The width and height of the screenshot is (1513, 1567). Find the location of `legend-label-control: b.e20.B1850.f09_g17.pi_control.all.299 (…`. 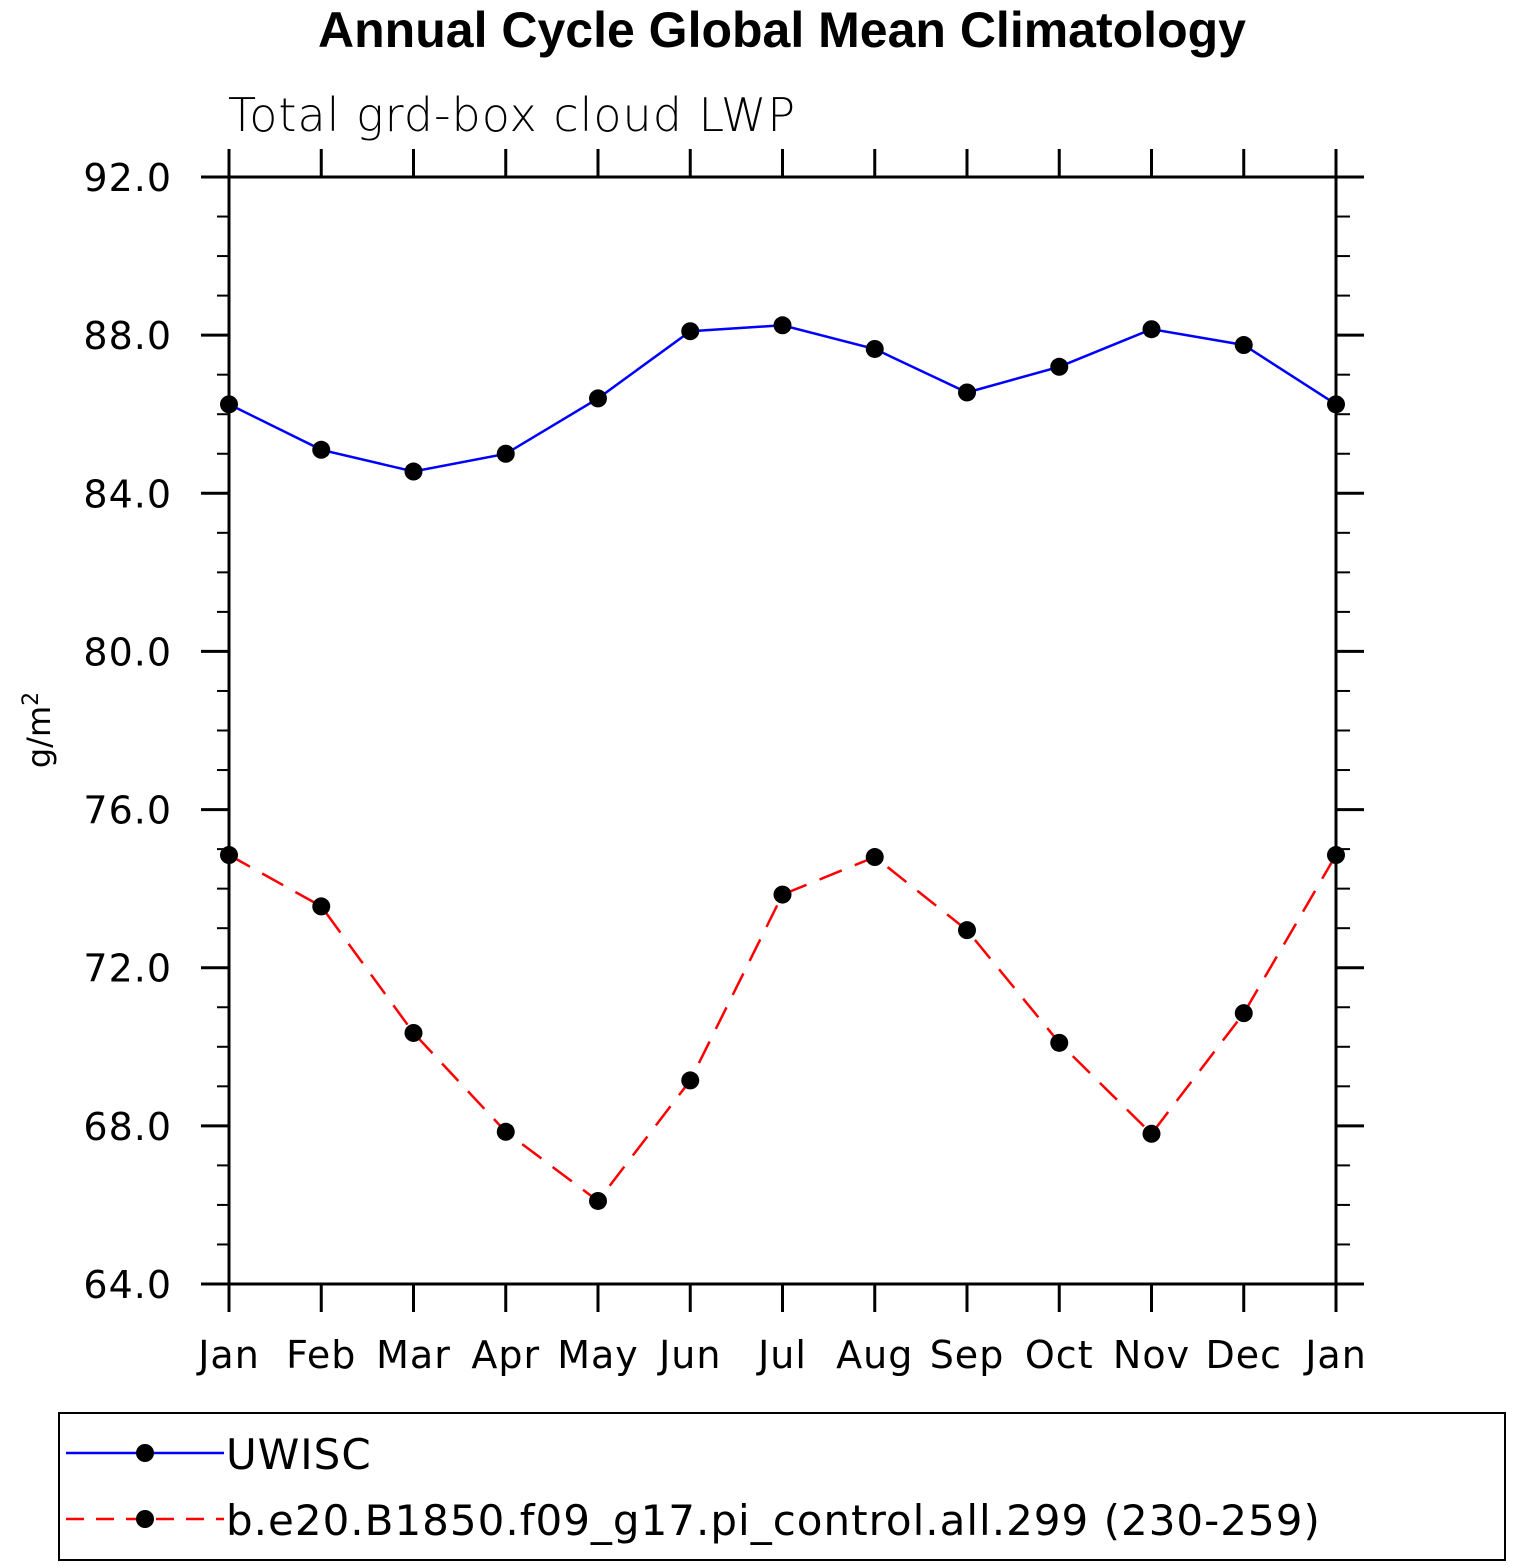

legend-label-control: b.e20.B1850.f09_g17.pi_control.all.299 (… is located at coordinates (773, 1520).